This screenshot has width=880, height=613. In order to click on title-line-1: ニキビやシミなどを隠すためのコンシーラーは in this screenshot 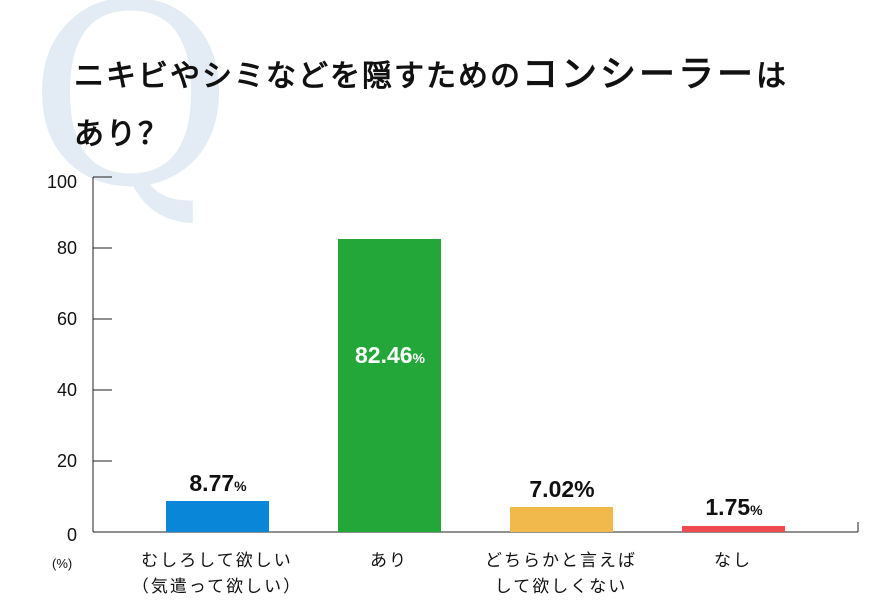, I will do `click(431, 76)`.